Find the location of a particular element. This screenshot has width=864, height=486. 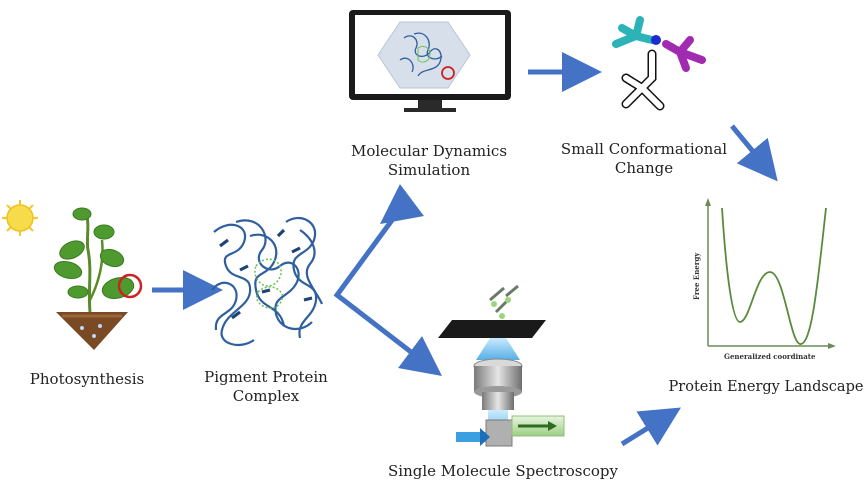

label-md-simulation: Molecular Dynamics Simulation is located at coordinates (429, 161).